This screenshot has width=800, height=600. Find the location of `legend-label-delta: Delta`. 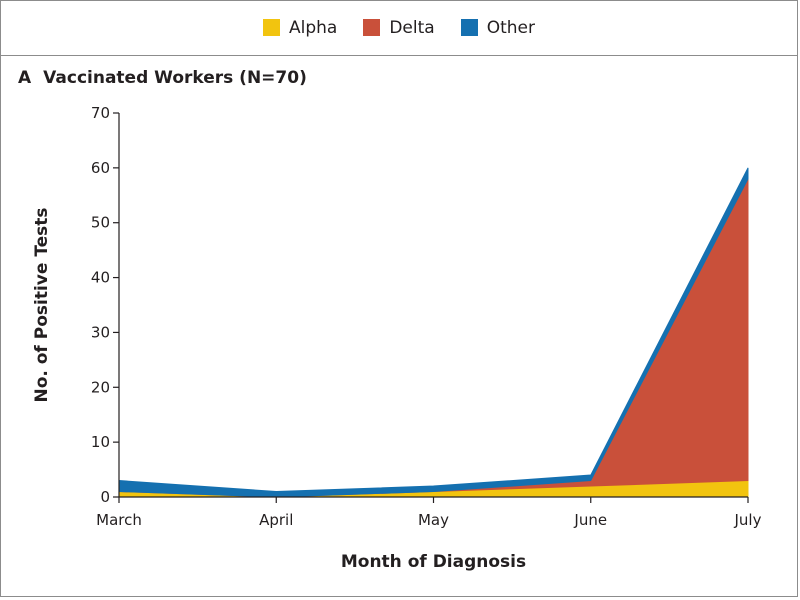

legend-label-delta: Delta is located at coordinates (412, 27).